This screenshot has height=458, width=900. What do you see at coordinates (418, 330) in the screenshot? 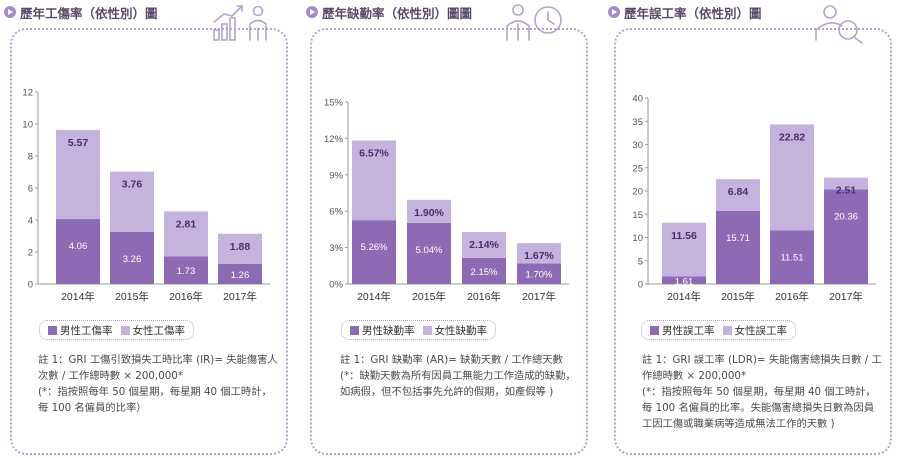
I see `chart-legend: 男性缺勤率 女性缺勤率` at bounding box center [418, 330].